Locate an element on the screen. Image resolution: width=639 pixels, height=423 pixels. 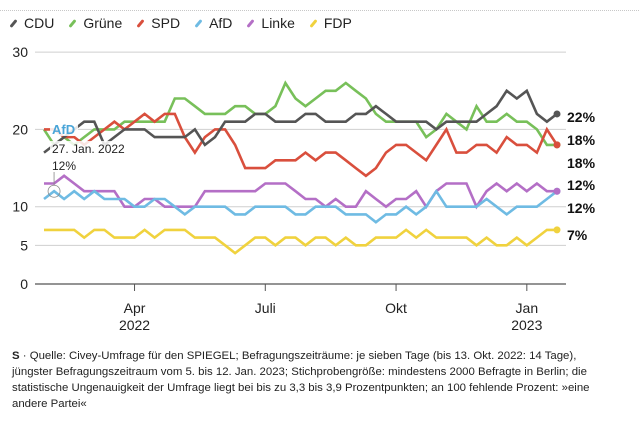
series-line-cdu is located at coordinates (300, 121).